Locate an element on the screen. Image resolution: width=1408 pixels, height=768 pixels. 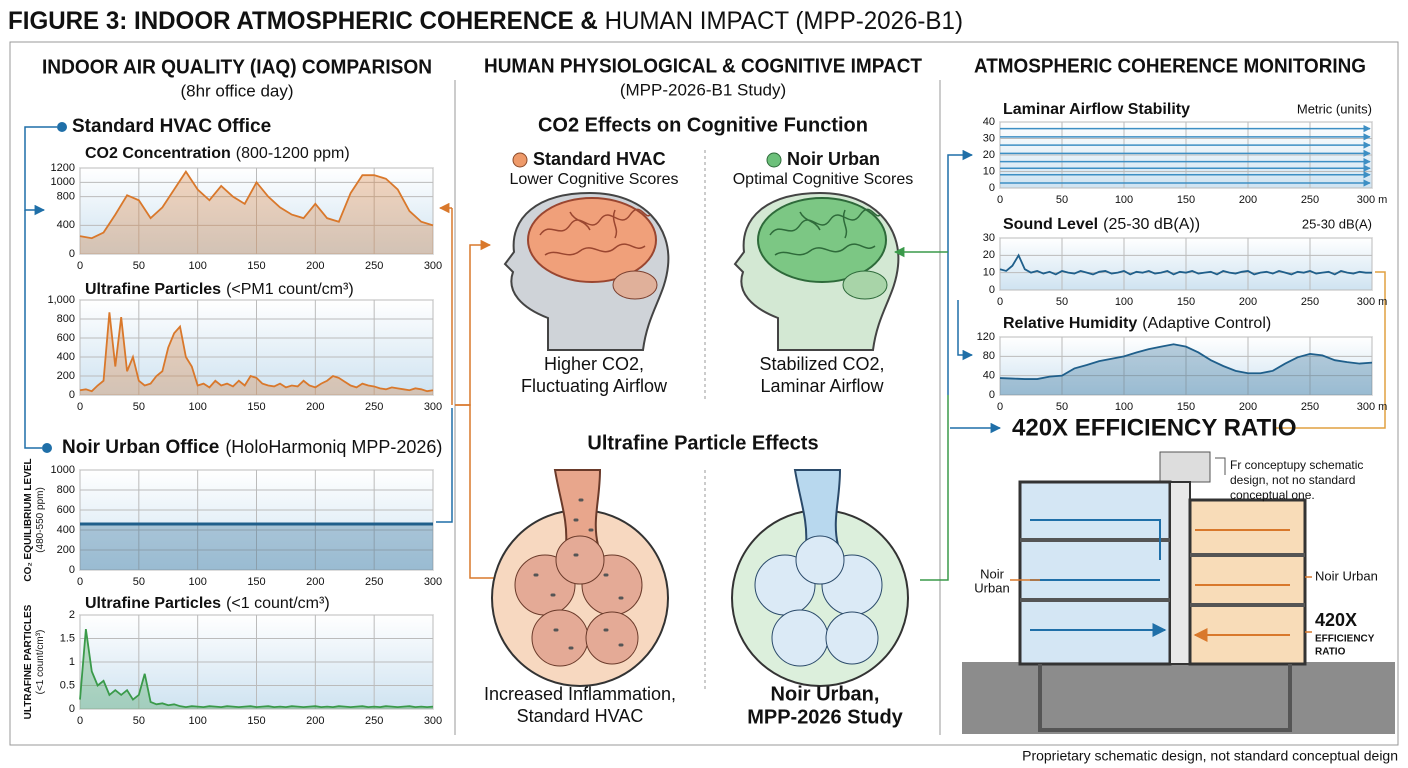
y-axis-label-line: ULTRAFINE PARTICLES is located at coordinates (28, 661).